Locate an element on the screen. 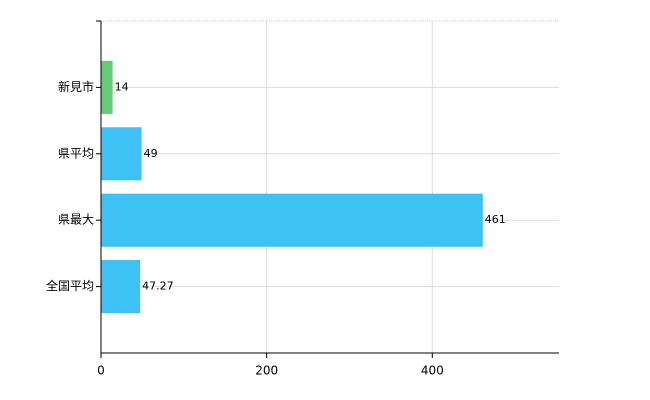 The image size is (650, 400). value-label: 14 is located at coordinates (122, 86).